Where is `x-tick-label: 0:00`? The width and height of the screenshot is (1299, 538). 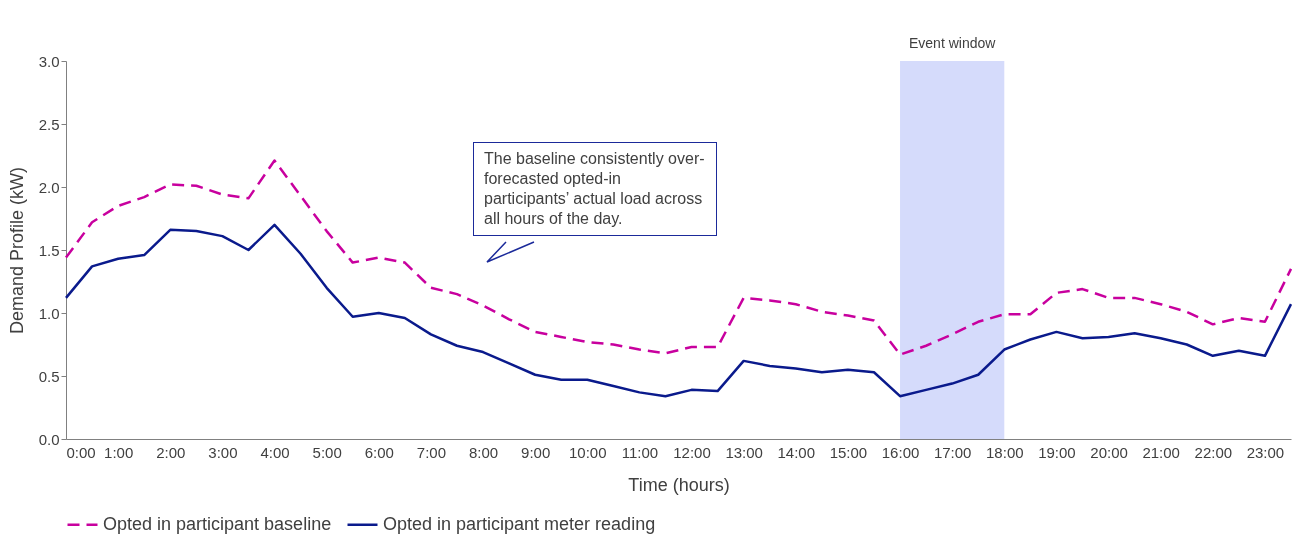
x-tick-label: 0:00 is located at coordinates (81, 452).